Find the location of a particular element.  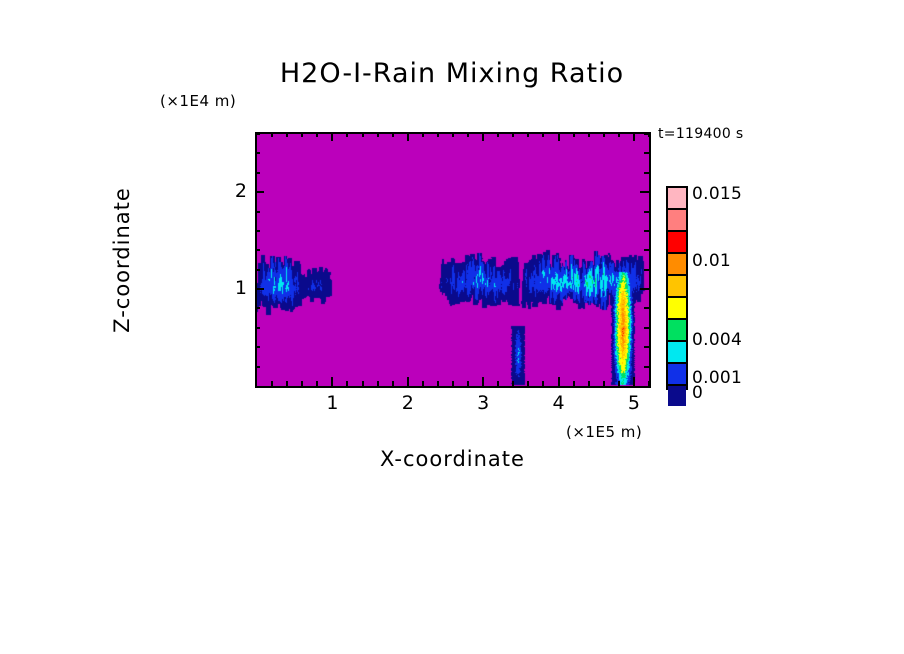

y-axis-major-tick is located at coordinates (259, 192).